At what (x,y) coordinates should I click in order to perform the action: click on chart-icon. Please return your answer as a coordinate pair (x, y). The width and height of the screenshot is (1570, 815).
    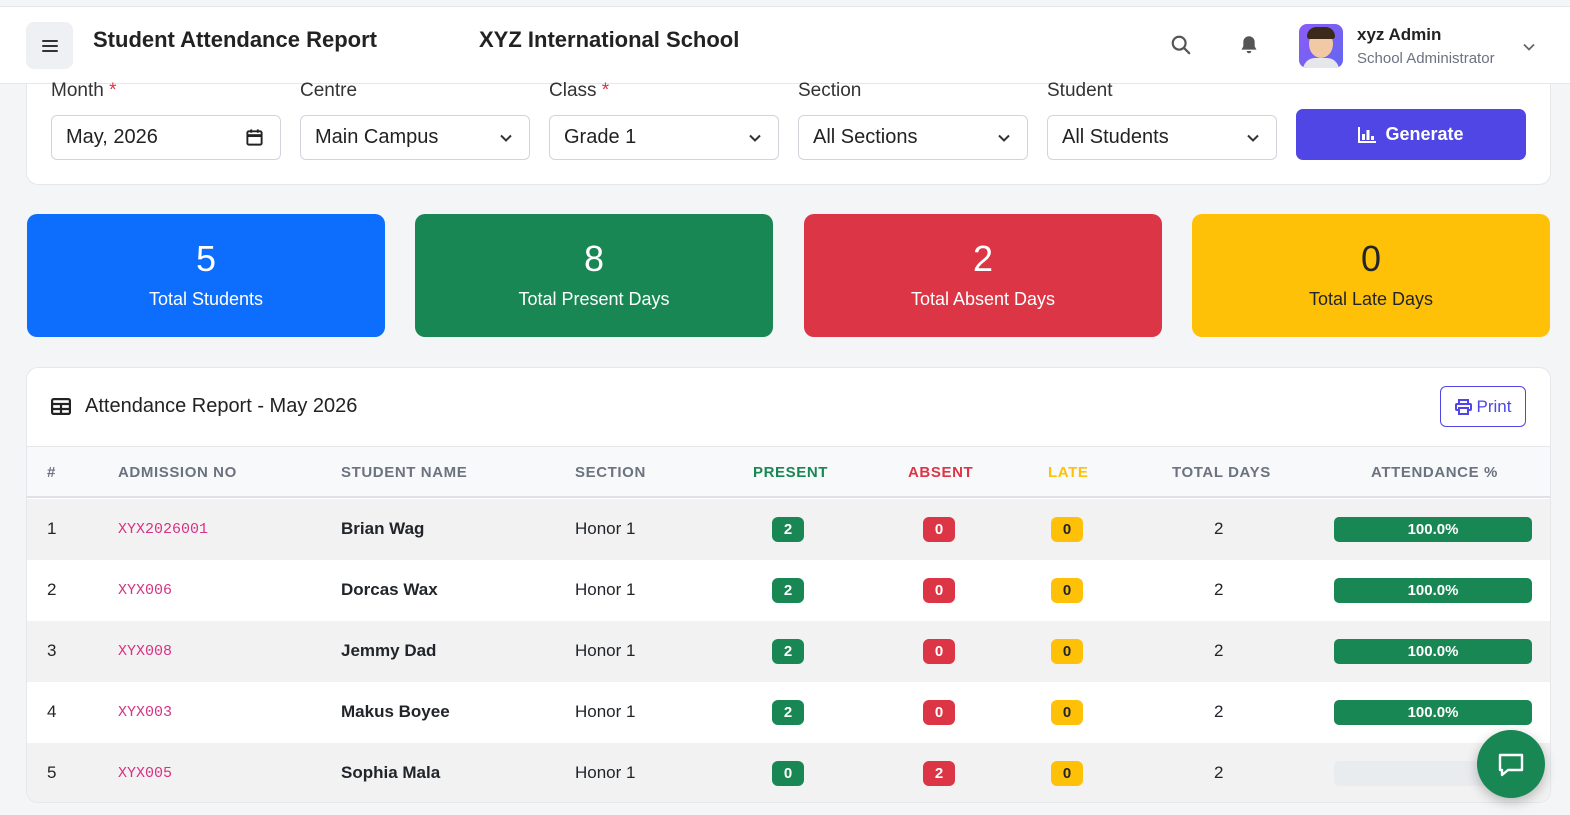
    Looking at the image, I should click on (1367, 134).